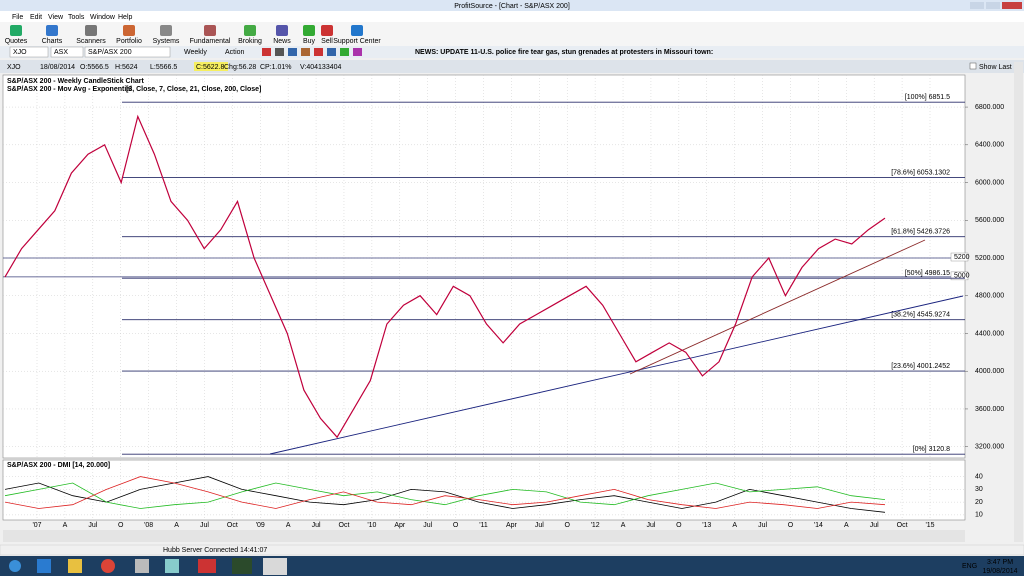  What do you see at coordinates (15, 566) in the screenshot?
I see `start` at bounding box center [15, 566].